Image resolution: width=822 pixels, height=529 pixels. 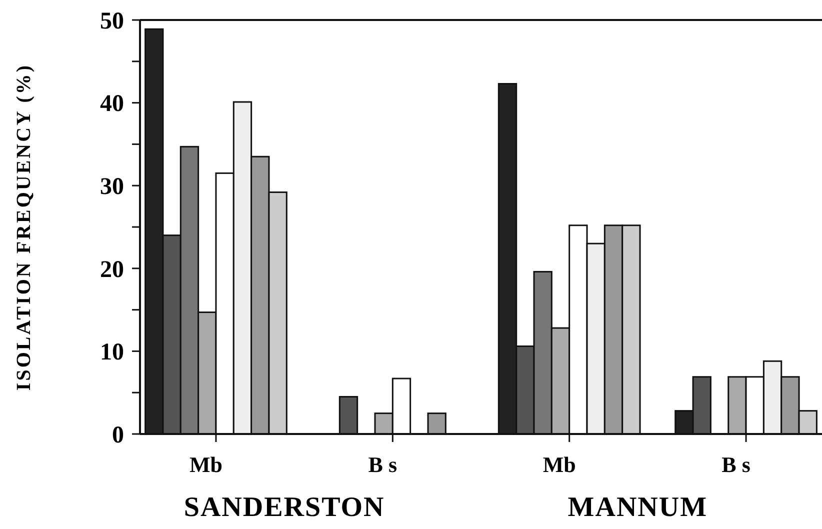 What do you see at coordinates (284, 507) in the screenshot?
I see `text: SANDERSTON` at bounding box center [284, 507].